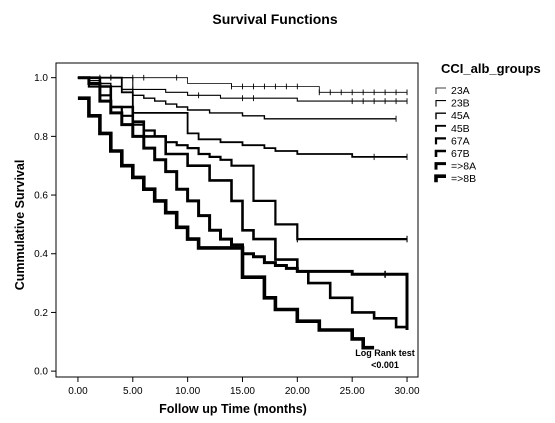  Describe the element at coordinates (460, 116) in the screenshot. I see `legend-item-label: 45A` at that location.